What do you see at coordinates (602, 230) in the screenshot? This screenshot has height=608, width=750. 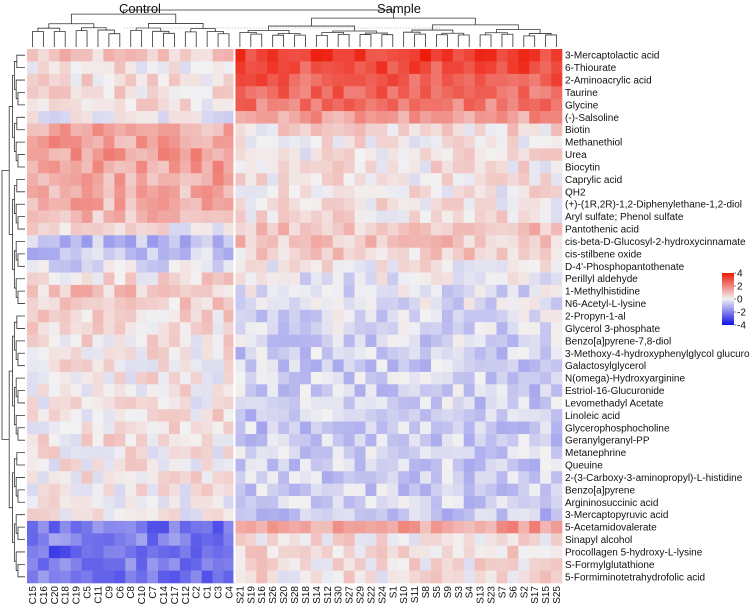 I see `row-label: Pantothenic acid` at bounding box center [602, 230].